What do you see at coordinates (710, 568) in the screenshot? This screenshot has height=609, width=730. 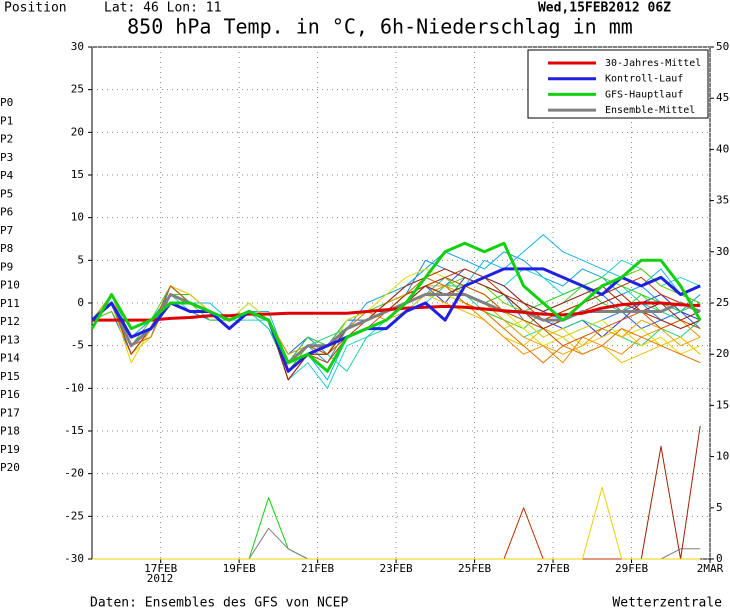 I see `x-tick-label: 2MAR` at bounding box center [710, 568].